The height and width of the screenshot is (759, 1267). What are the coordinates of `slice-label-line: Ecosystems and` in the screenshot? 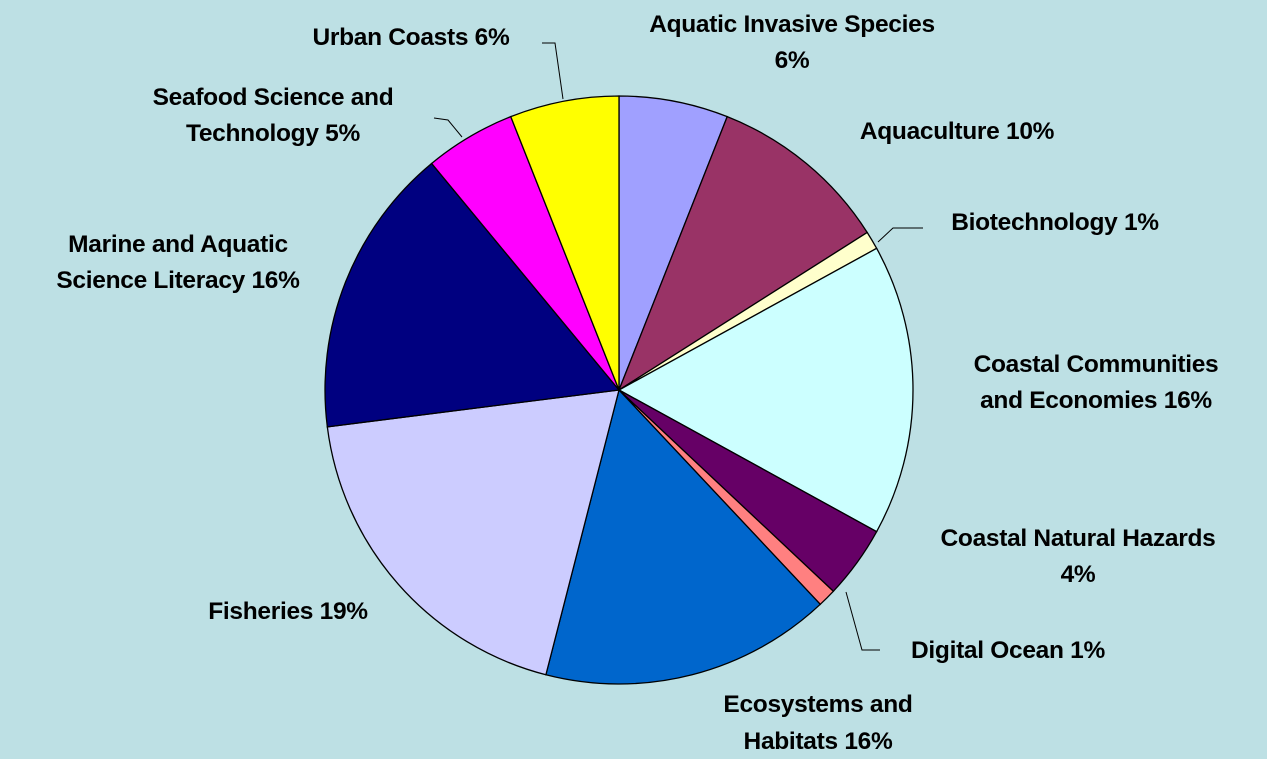 It's located at (817, 704).